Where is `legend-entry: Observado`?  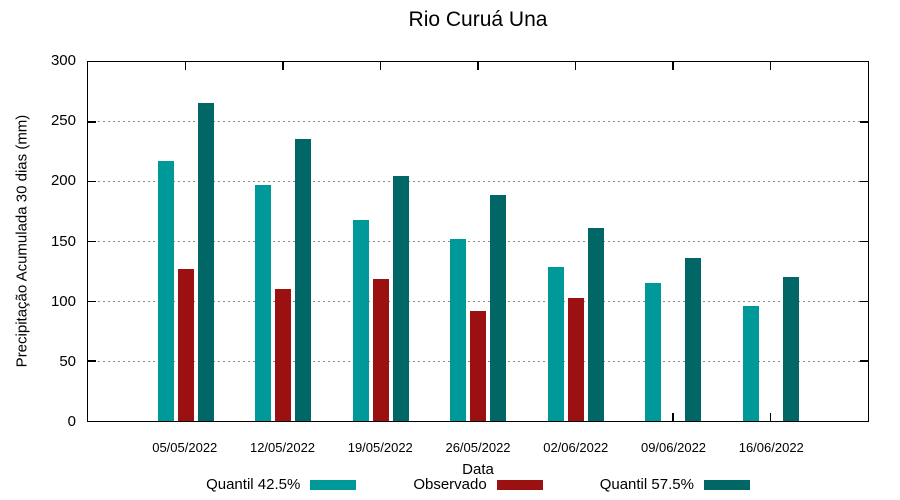 legend-entry: Observado is located at coordinates (478, 484).